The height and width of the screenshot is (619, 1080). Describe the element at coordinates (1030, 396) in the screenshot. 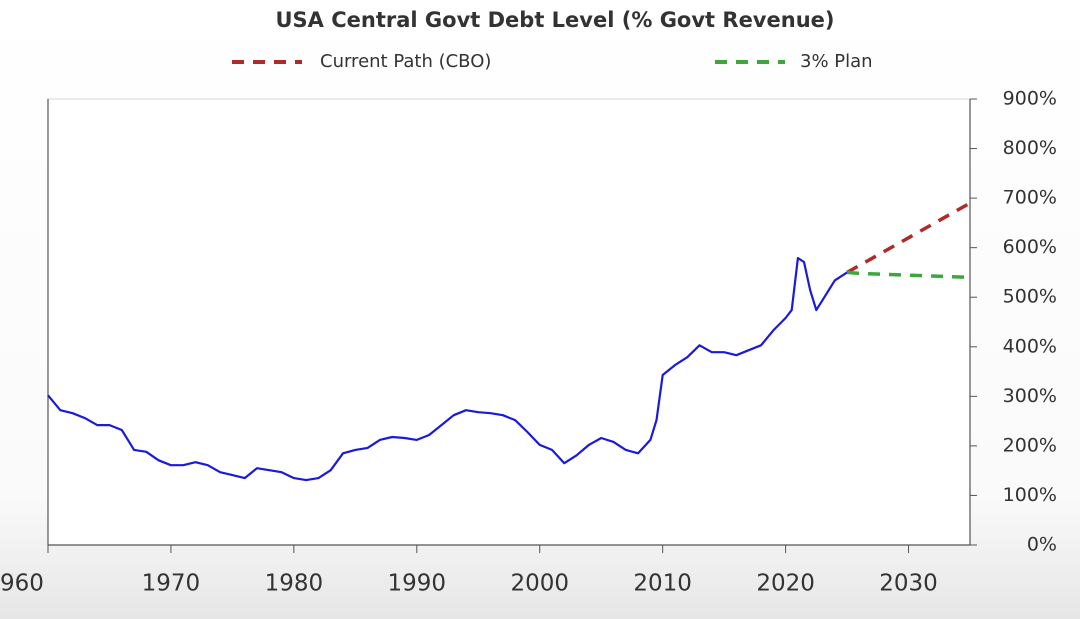

I see `y-tick-label: 300%` at that location.